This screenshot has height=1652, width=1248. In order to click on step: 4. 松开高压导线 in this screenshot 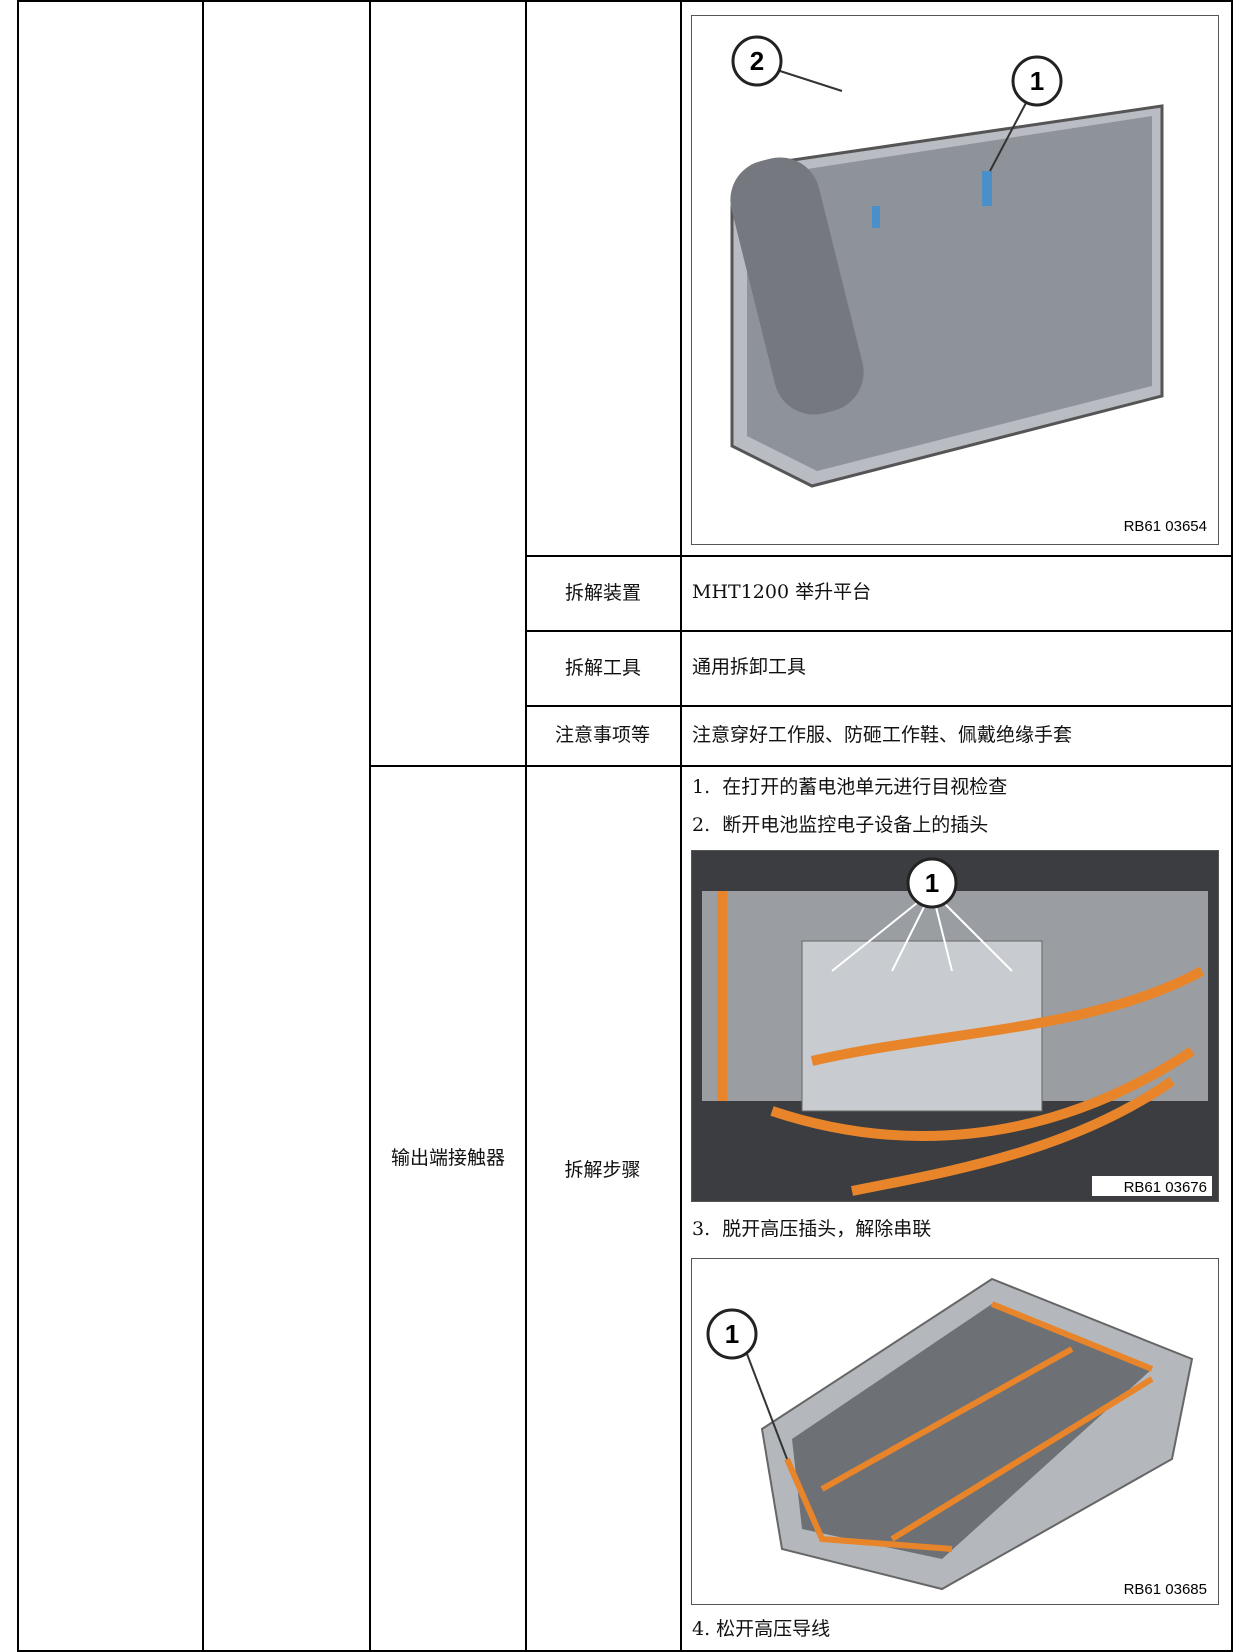, I will do `click(761, 1629)`.